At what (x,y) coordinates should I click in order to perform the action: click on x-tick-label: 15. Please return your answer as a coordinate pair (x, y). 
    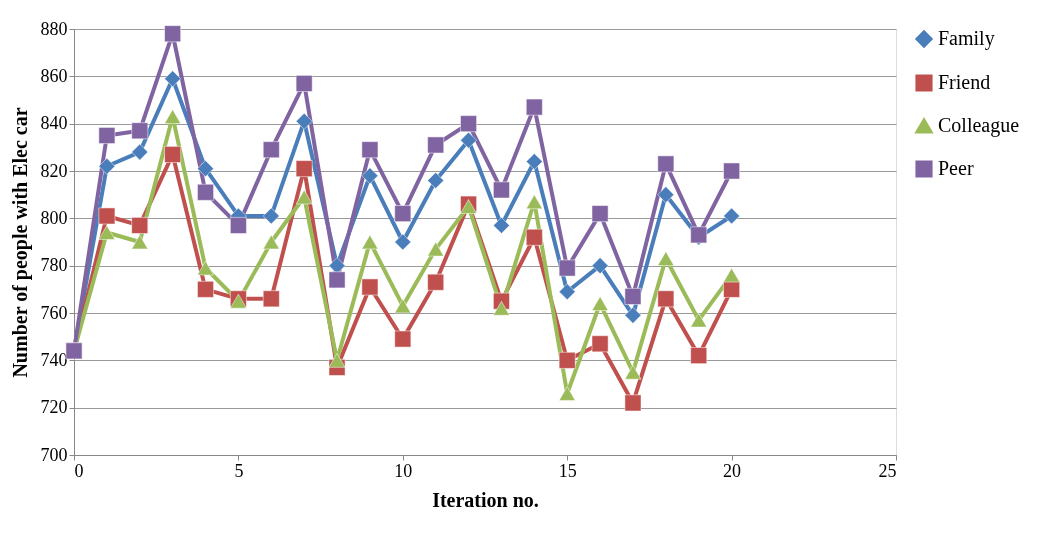
    Looking at the image, I should click on (567, 470).